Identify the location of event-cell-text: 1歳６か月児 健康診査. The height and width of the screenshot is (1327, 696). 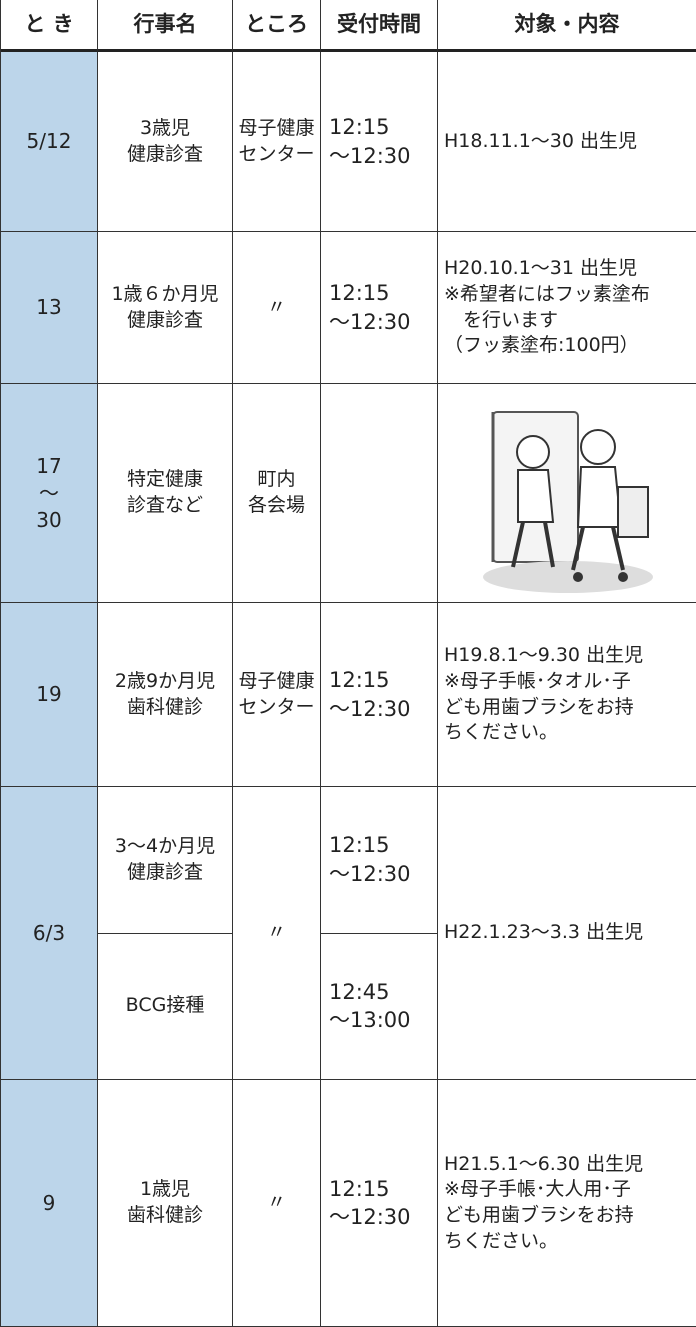
(165, 306).